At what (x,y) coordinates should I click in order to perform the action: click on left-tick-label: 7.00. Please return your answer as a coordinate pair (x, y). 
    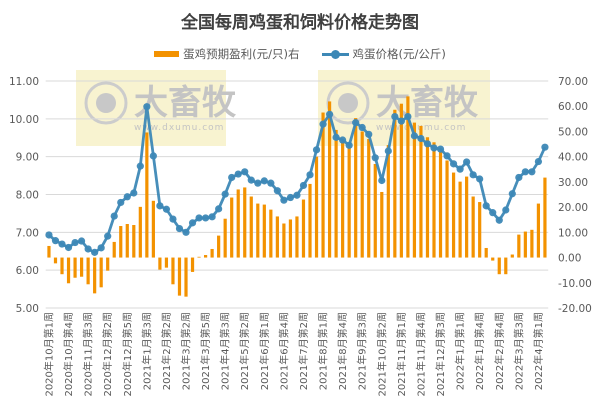
    Looking at the image, I should click on (27, 233).